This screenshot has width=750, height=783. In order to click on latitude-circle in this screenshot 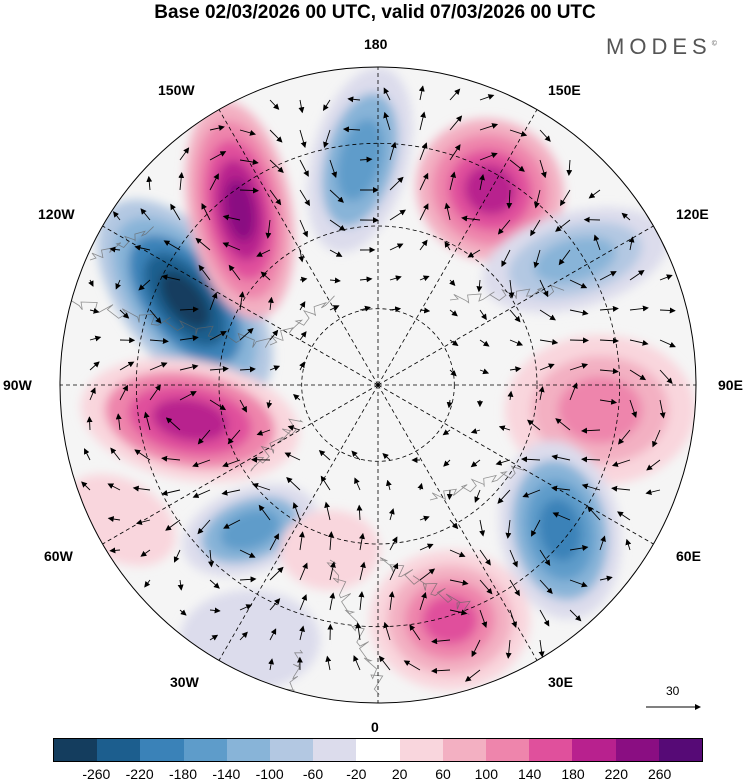, I will do `click(378, 385)`.